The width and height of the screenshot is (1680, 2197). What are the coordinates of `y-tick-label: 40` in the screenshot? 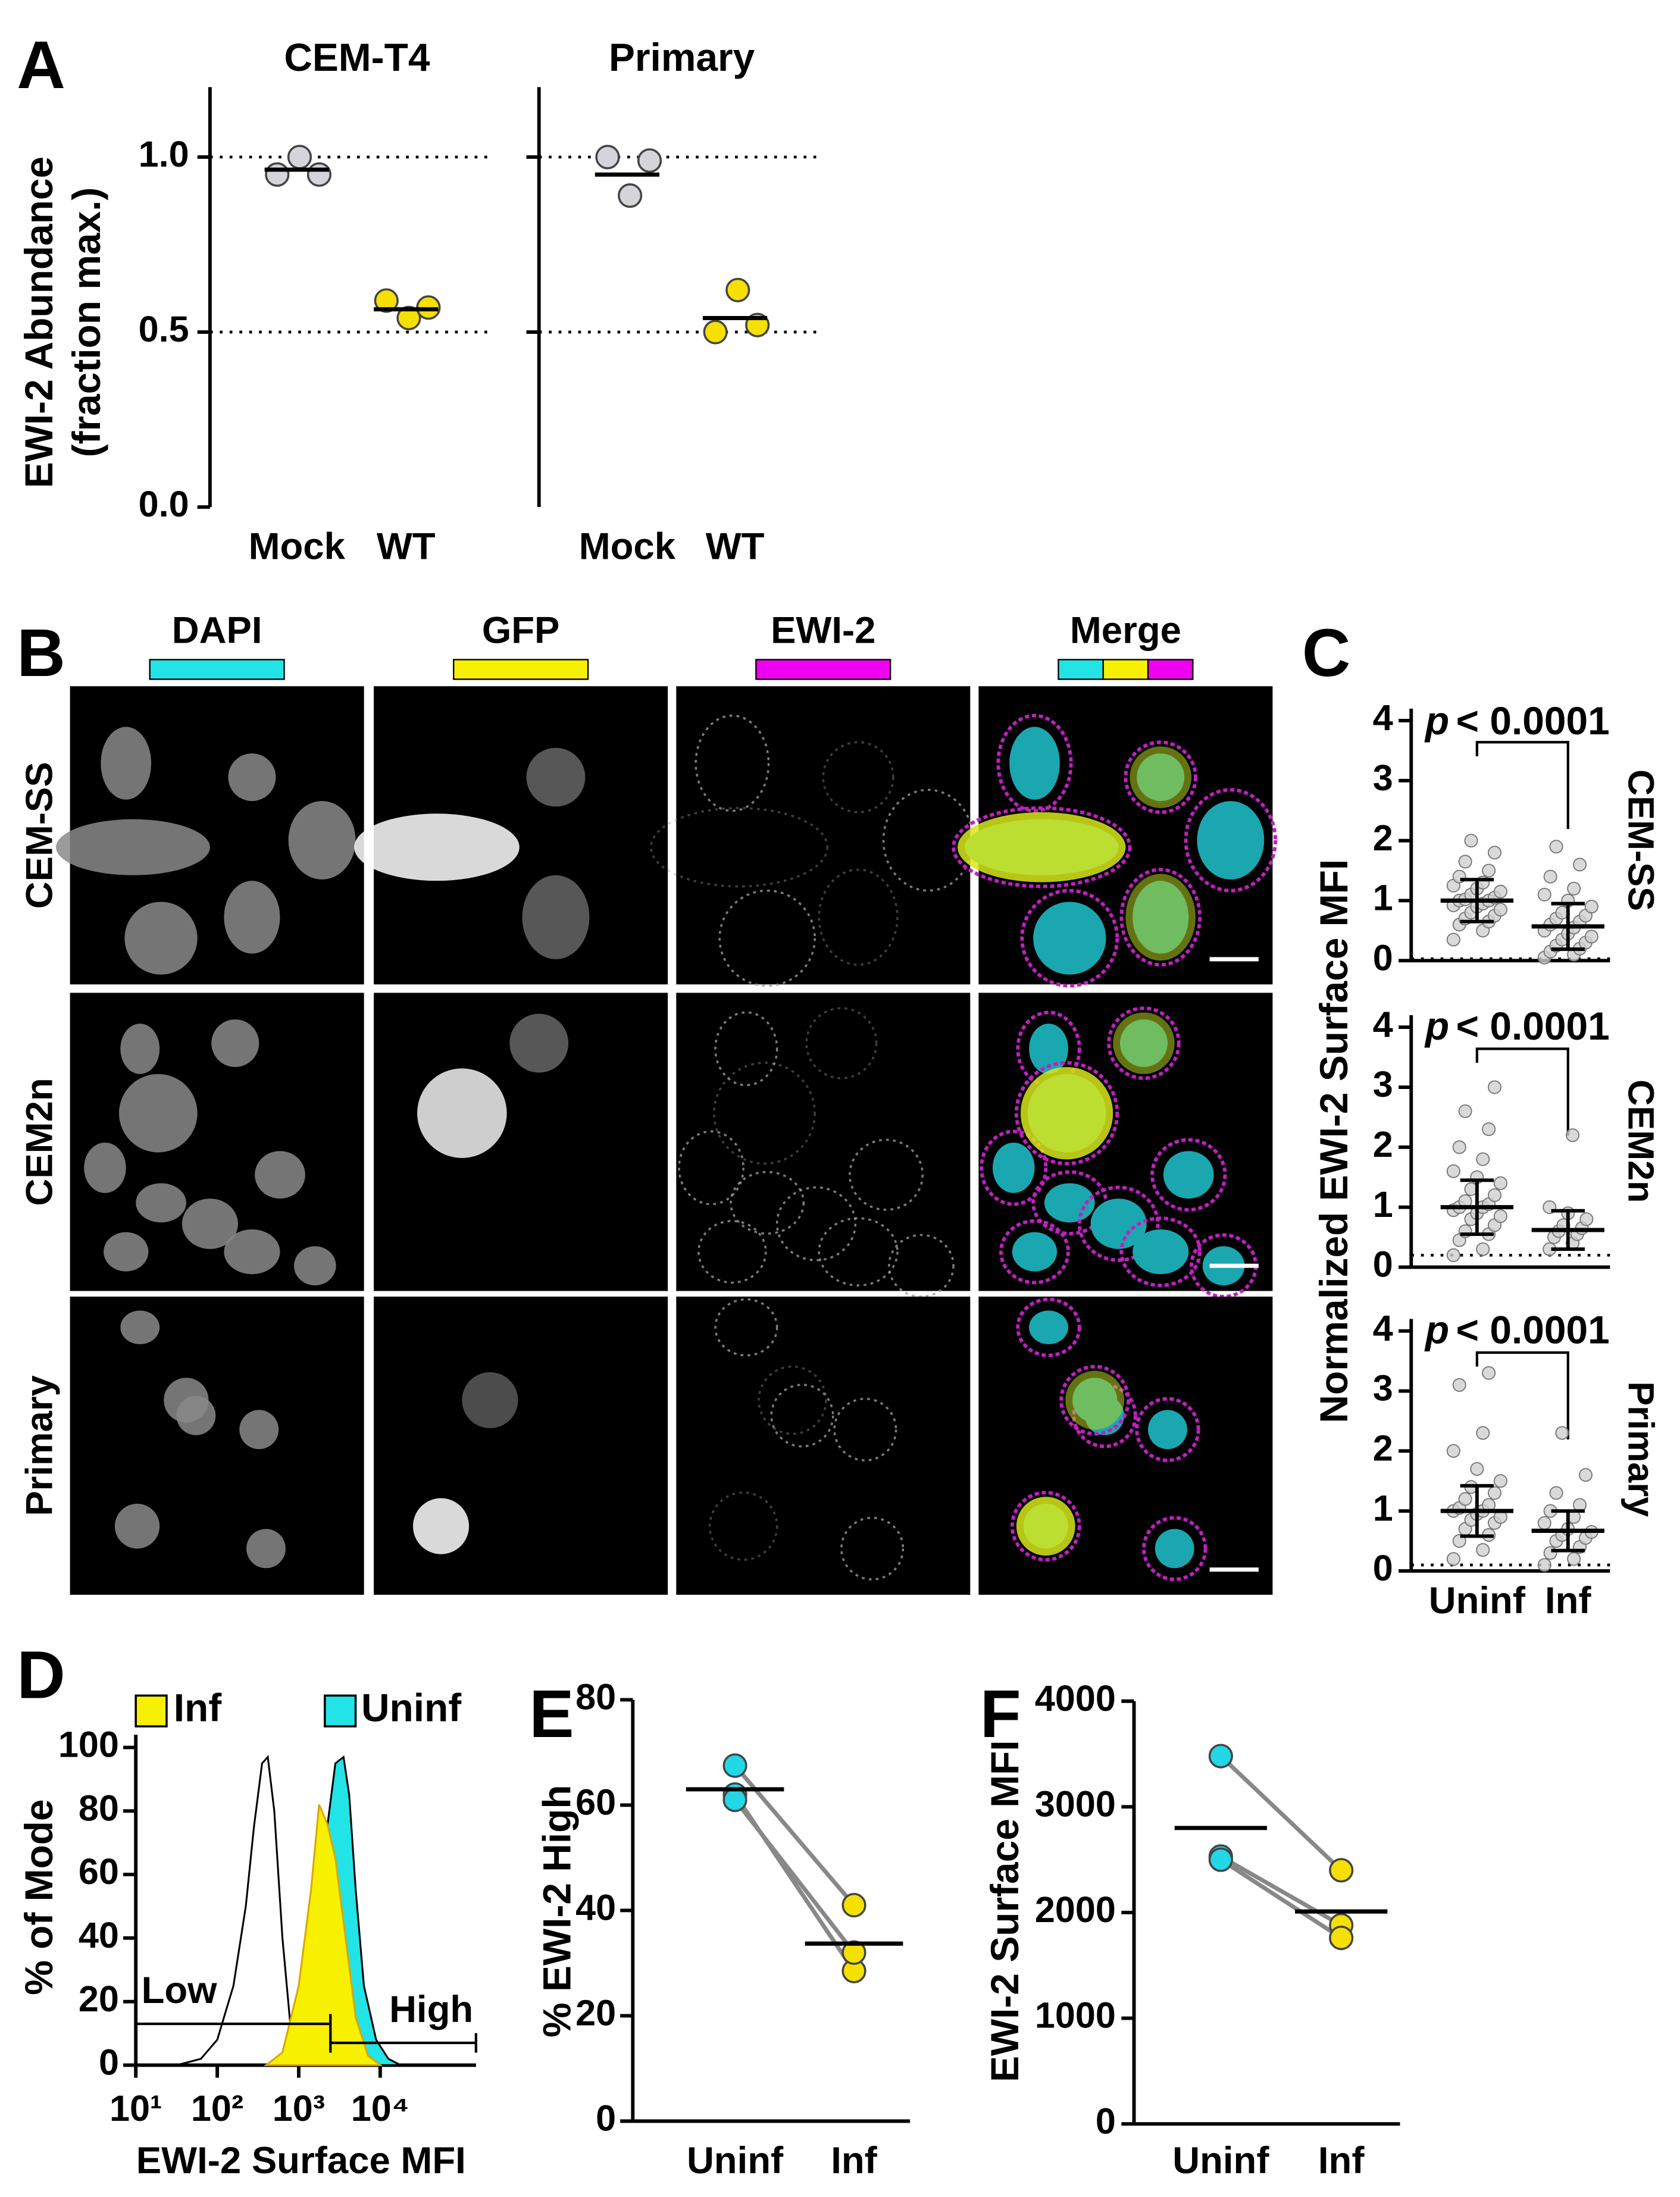 It's located at (99, 1935).